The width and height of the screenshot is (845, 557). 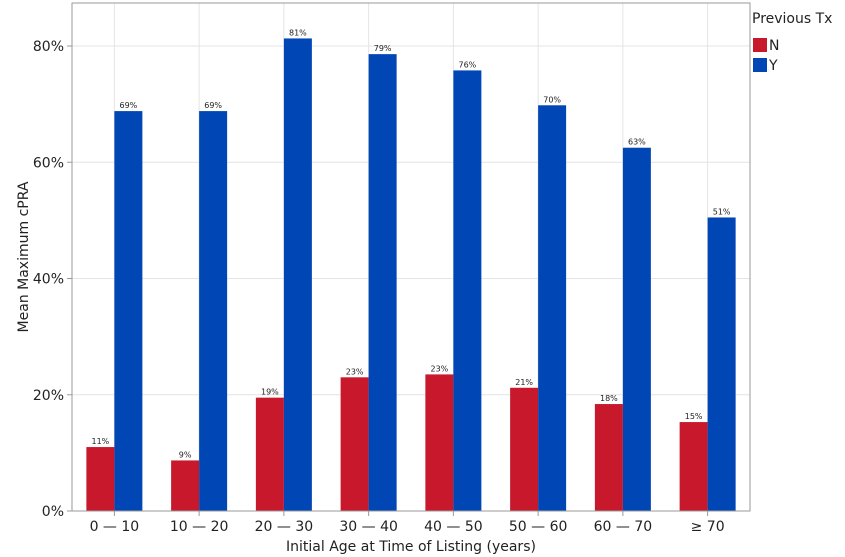 I want to click on data-label: 18%, so click(x=609, y=398).